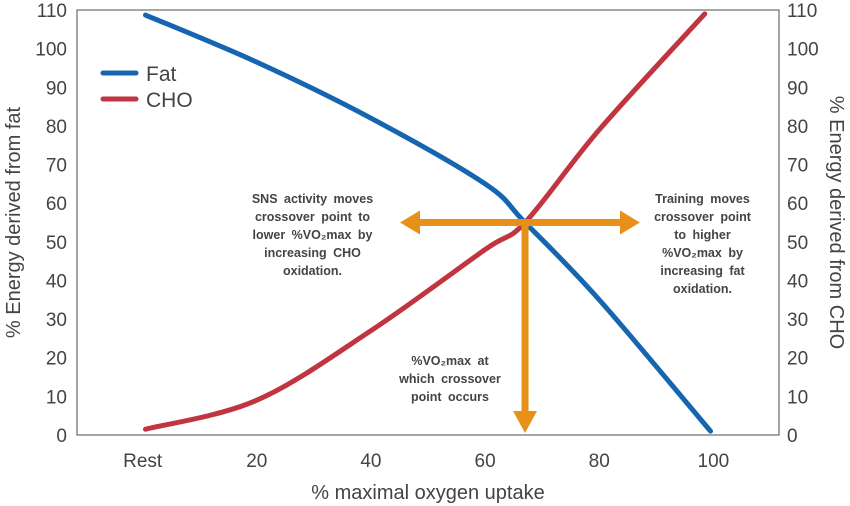 This screenshot has width=850, height=506. I want to click on y-tick-left: 20, so click(56, 359).